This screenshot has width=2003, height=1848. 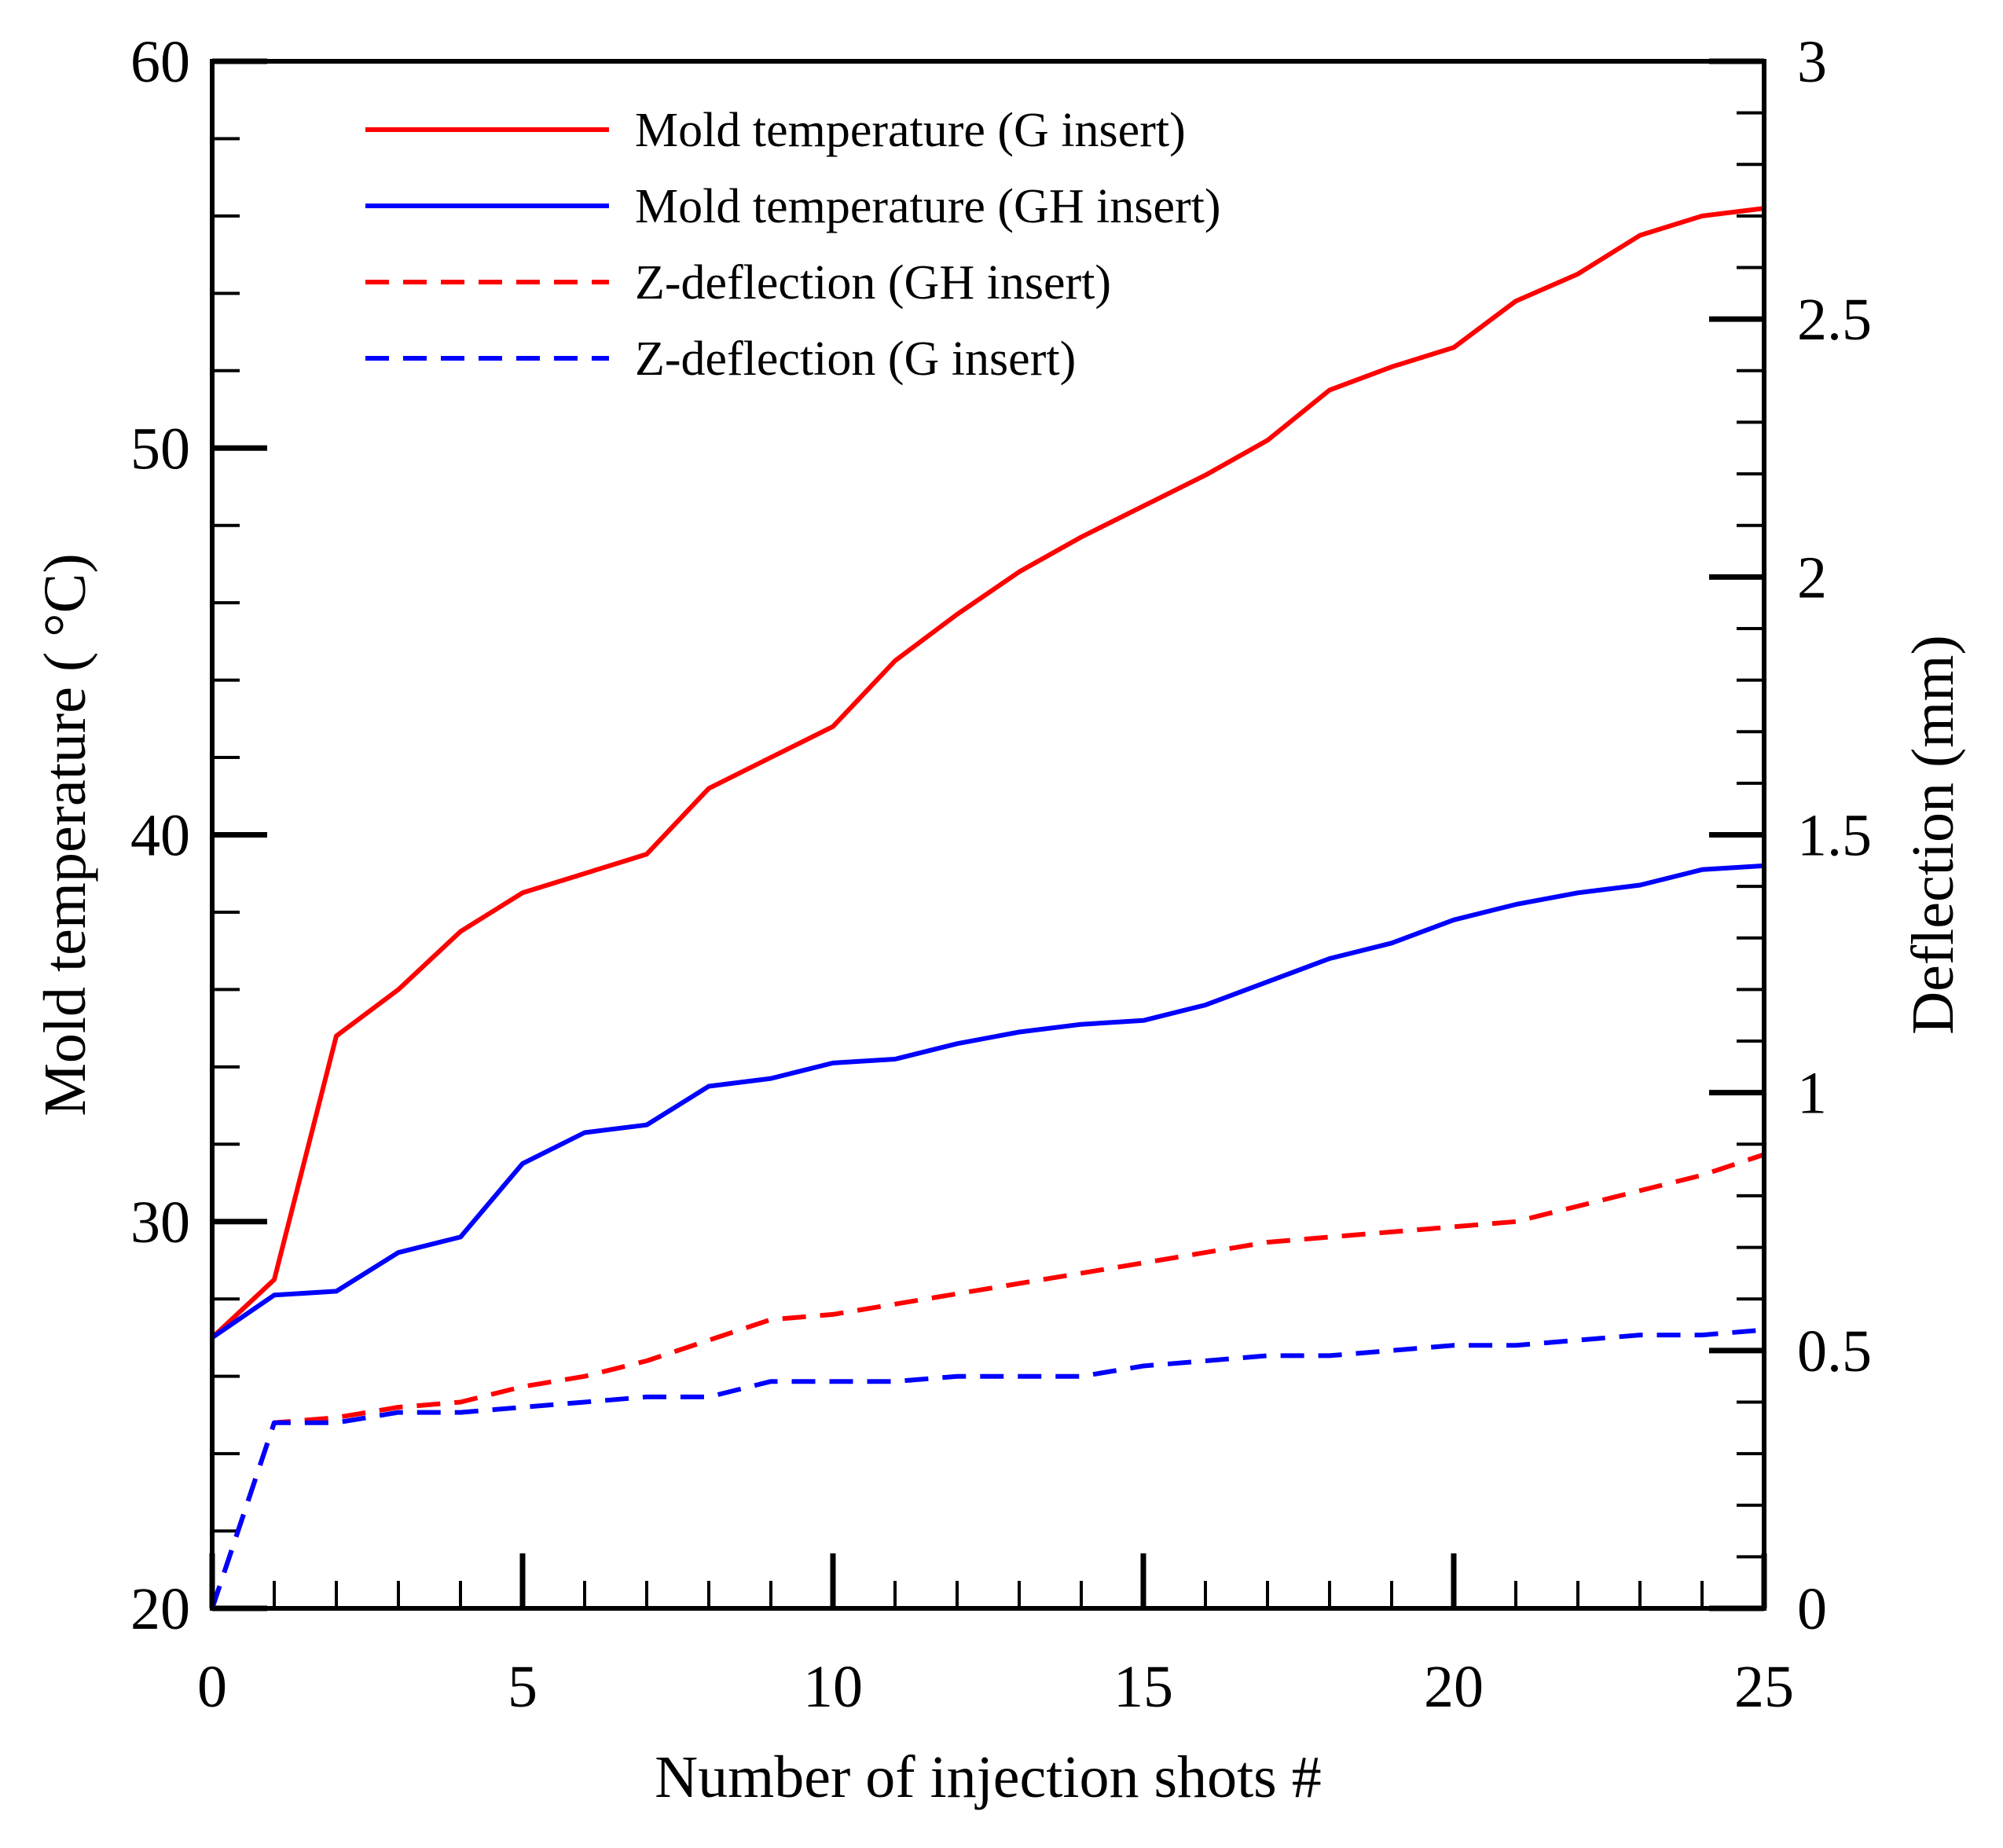 I want to click on y-left-tick-label: 60, so click(x=160, y=62).